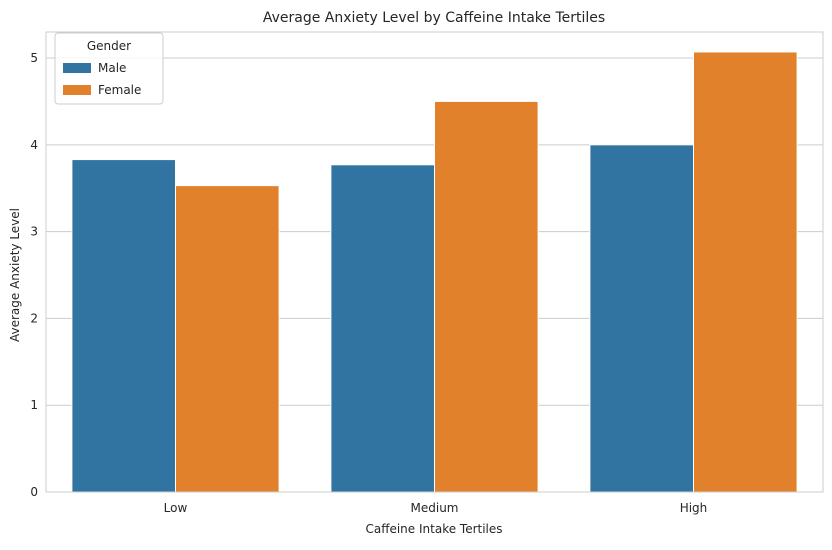 The width and height of the screenshot is (832, 550). Describe the element at coordinates (34, 492) in the screenshot. I see `y-tick-label: 0` at that location.